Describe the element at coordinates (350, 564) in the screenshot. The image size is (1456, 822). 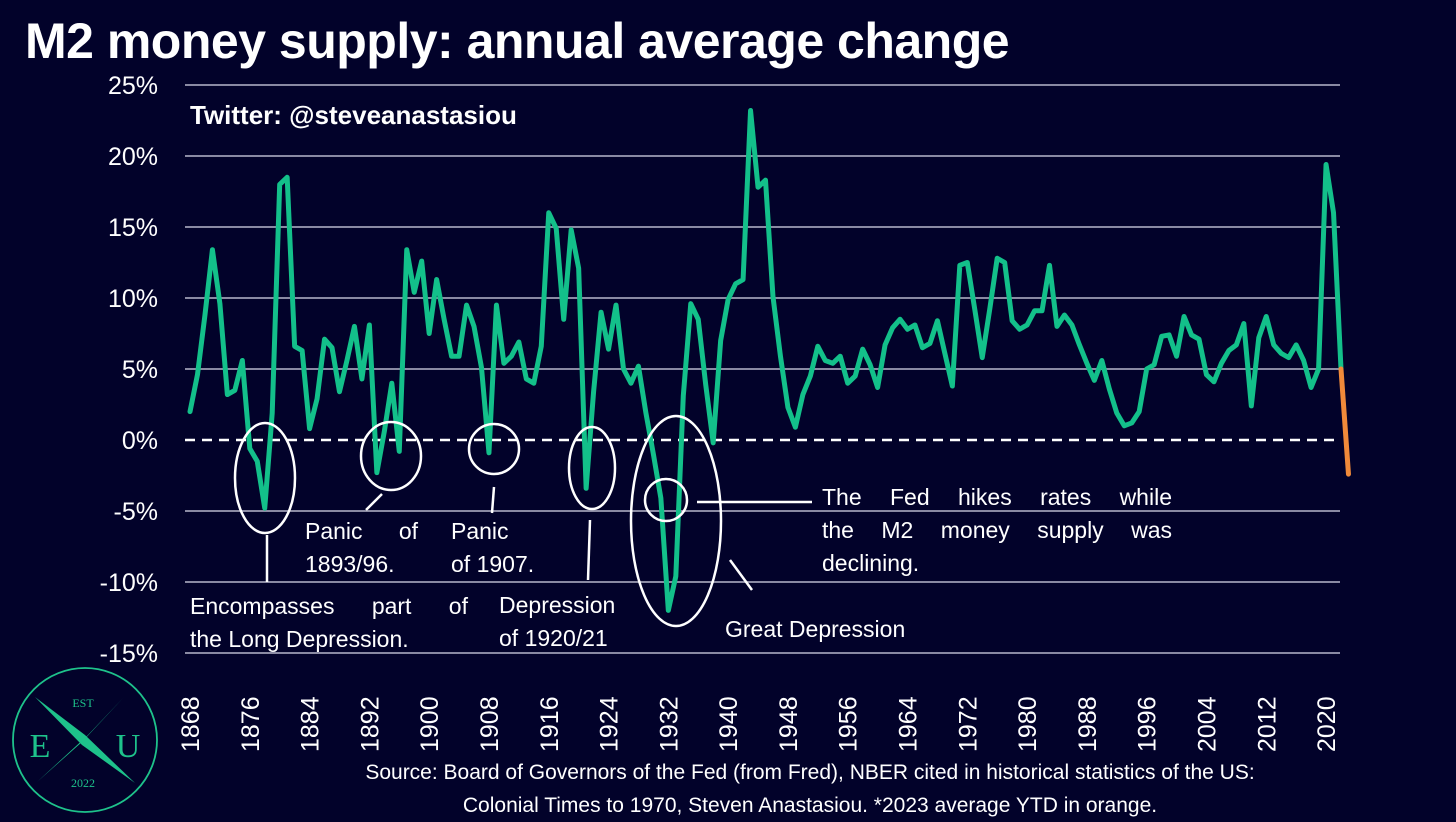
I see `annotation-line: 1893/96.` at that location.